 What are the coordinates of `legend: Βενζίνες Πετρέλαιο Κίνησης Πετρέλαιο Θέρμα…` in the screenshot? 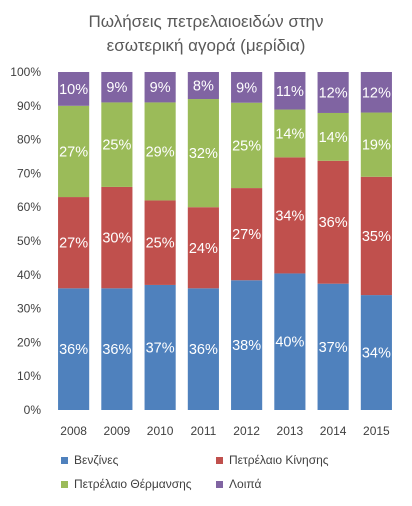 It's located at (195, 472).